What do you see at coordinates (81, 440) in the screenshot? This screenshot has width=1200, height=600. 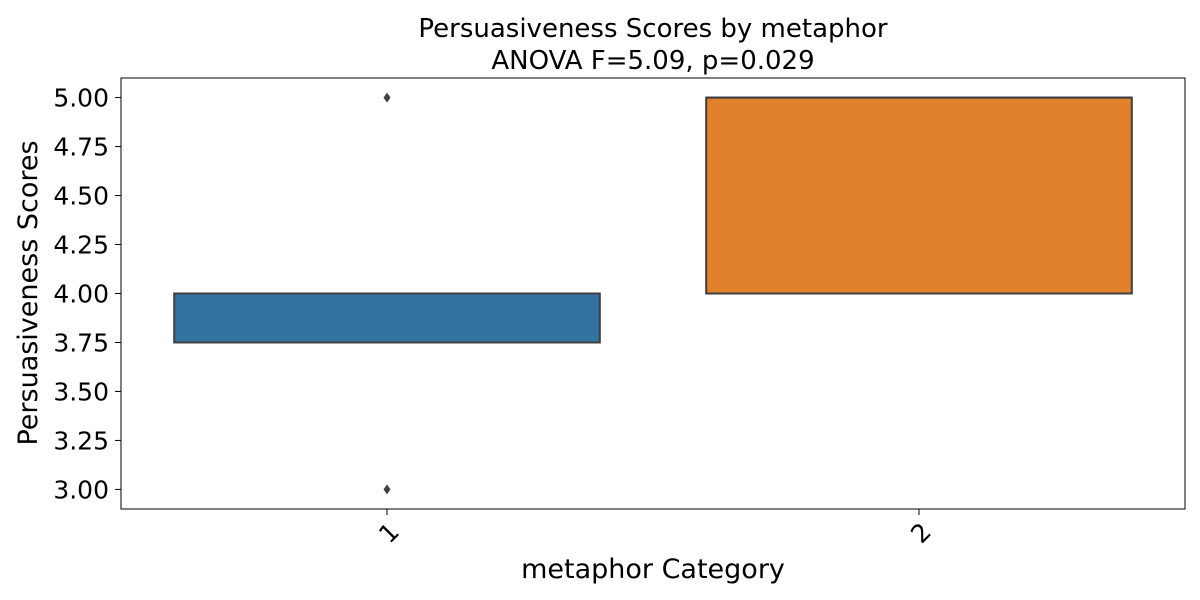 I see `y-tick-label: 3.25` at bounding box center [81, 440].